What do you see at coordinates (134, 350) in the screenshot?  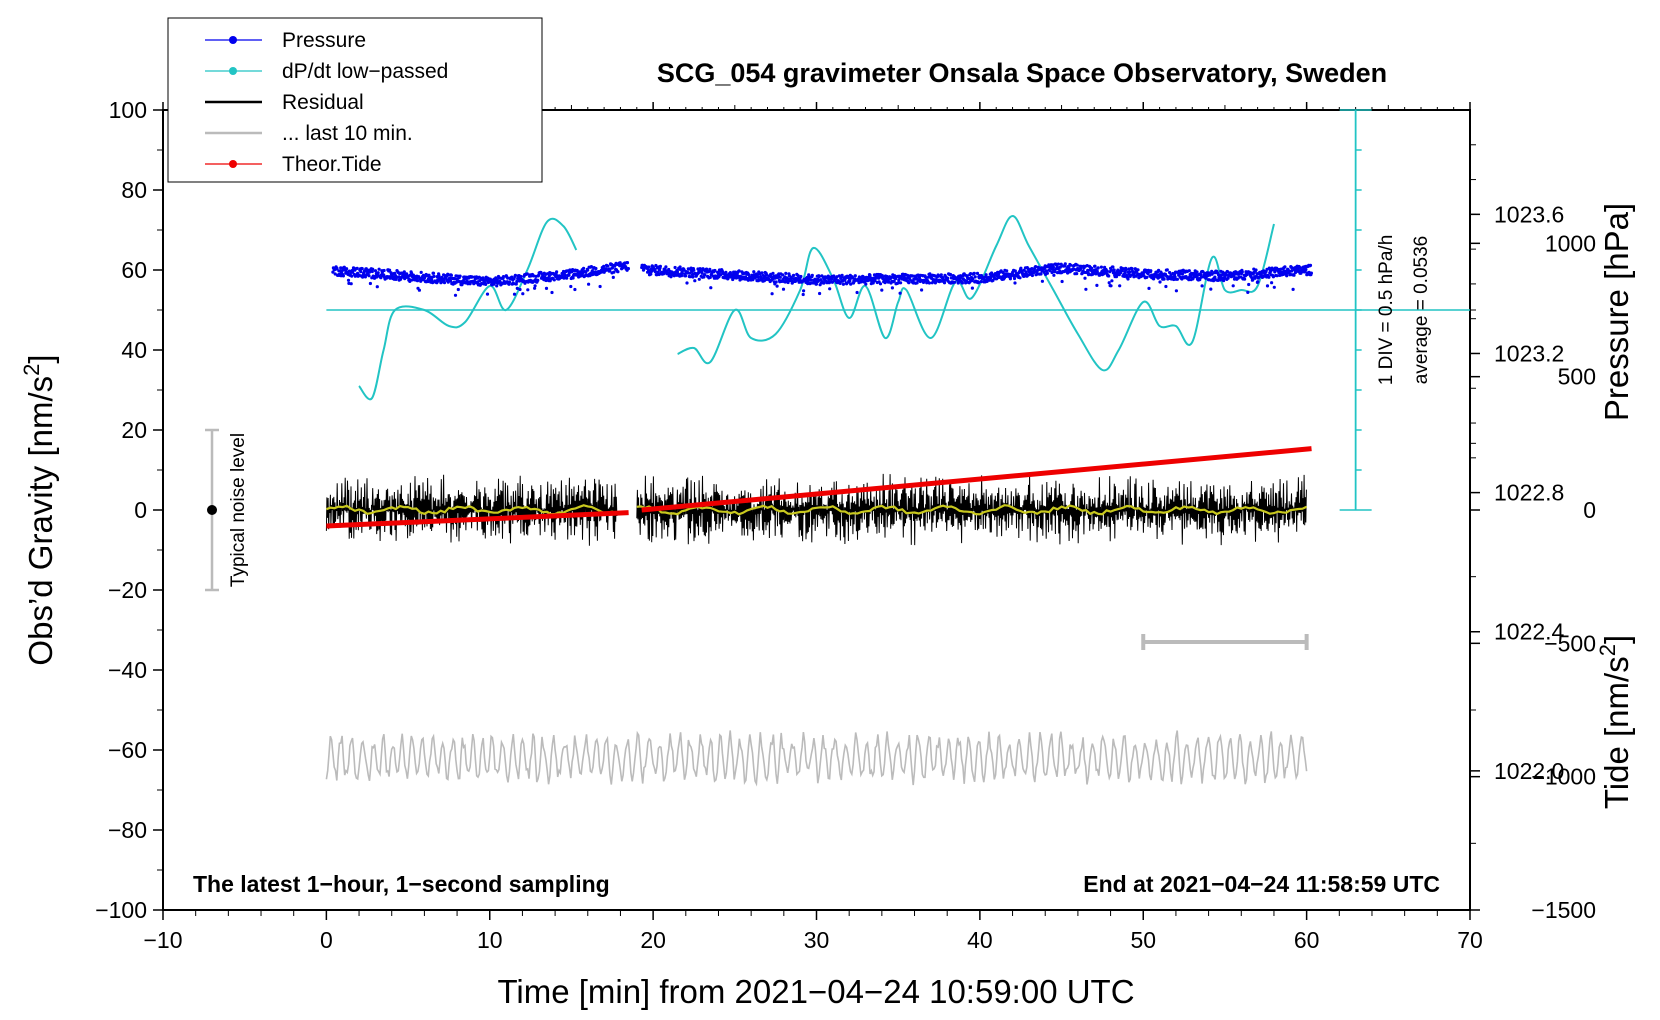 I see `y-tick-label: 40` at bounding box center [134, 350].